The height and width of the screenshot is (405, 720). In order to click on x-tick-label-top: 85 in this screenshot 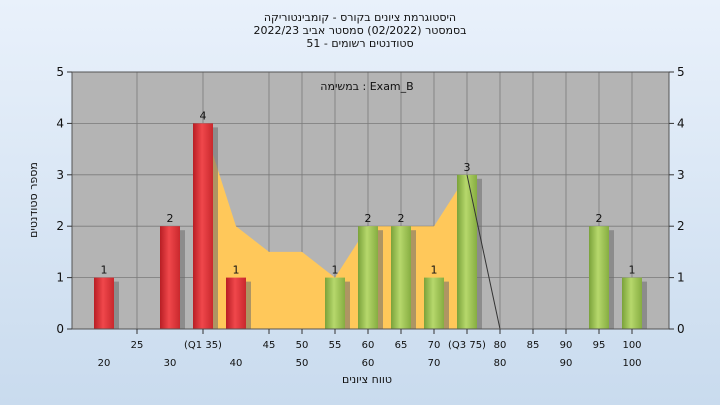, I will do `click(533, 345)`.